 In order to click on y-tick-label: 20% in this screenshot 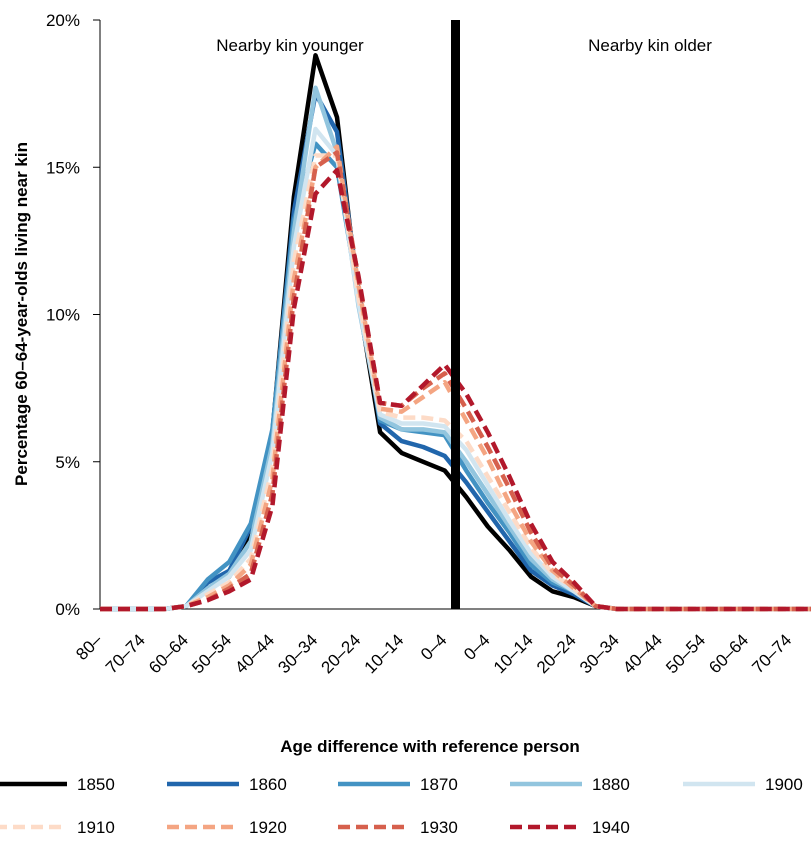, I will do `click(63, 20)`.